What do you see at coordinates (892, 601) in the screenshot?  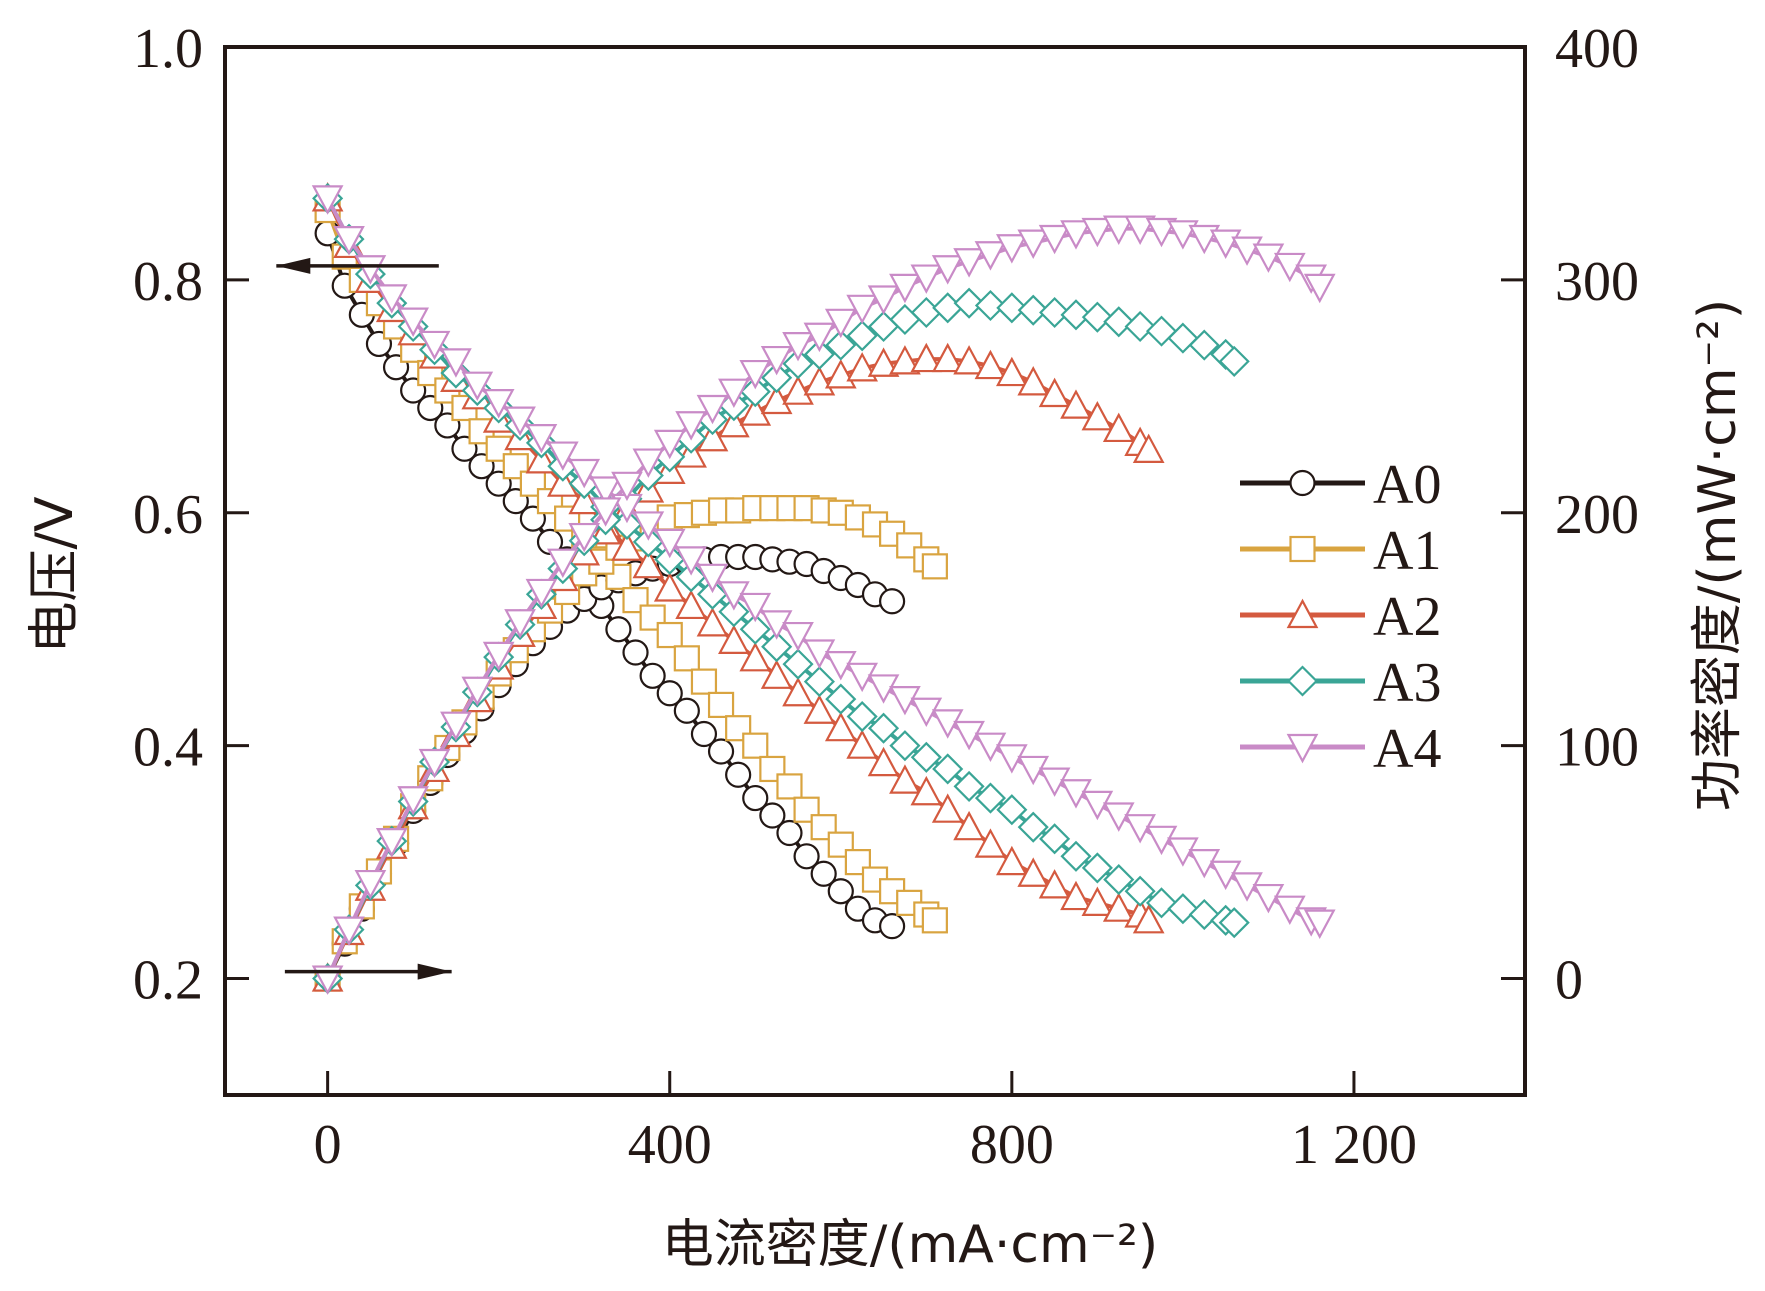 I see `power-point-a0` at bounding box center [892, 601].